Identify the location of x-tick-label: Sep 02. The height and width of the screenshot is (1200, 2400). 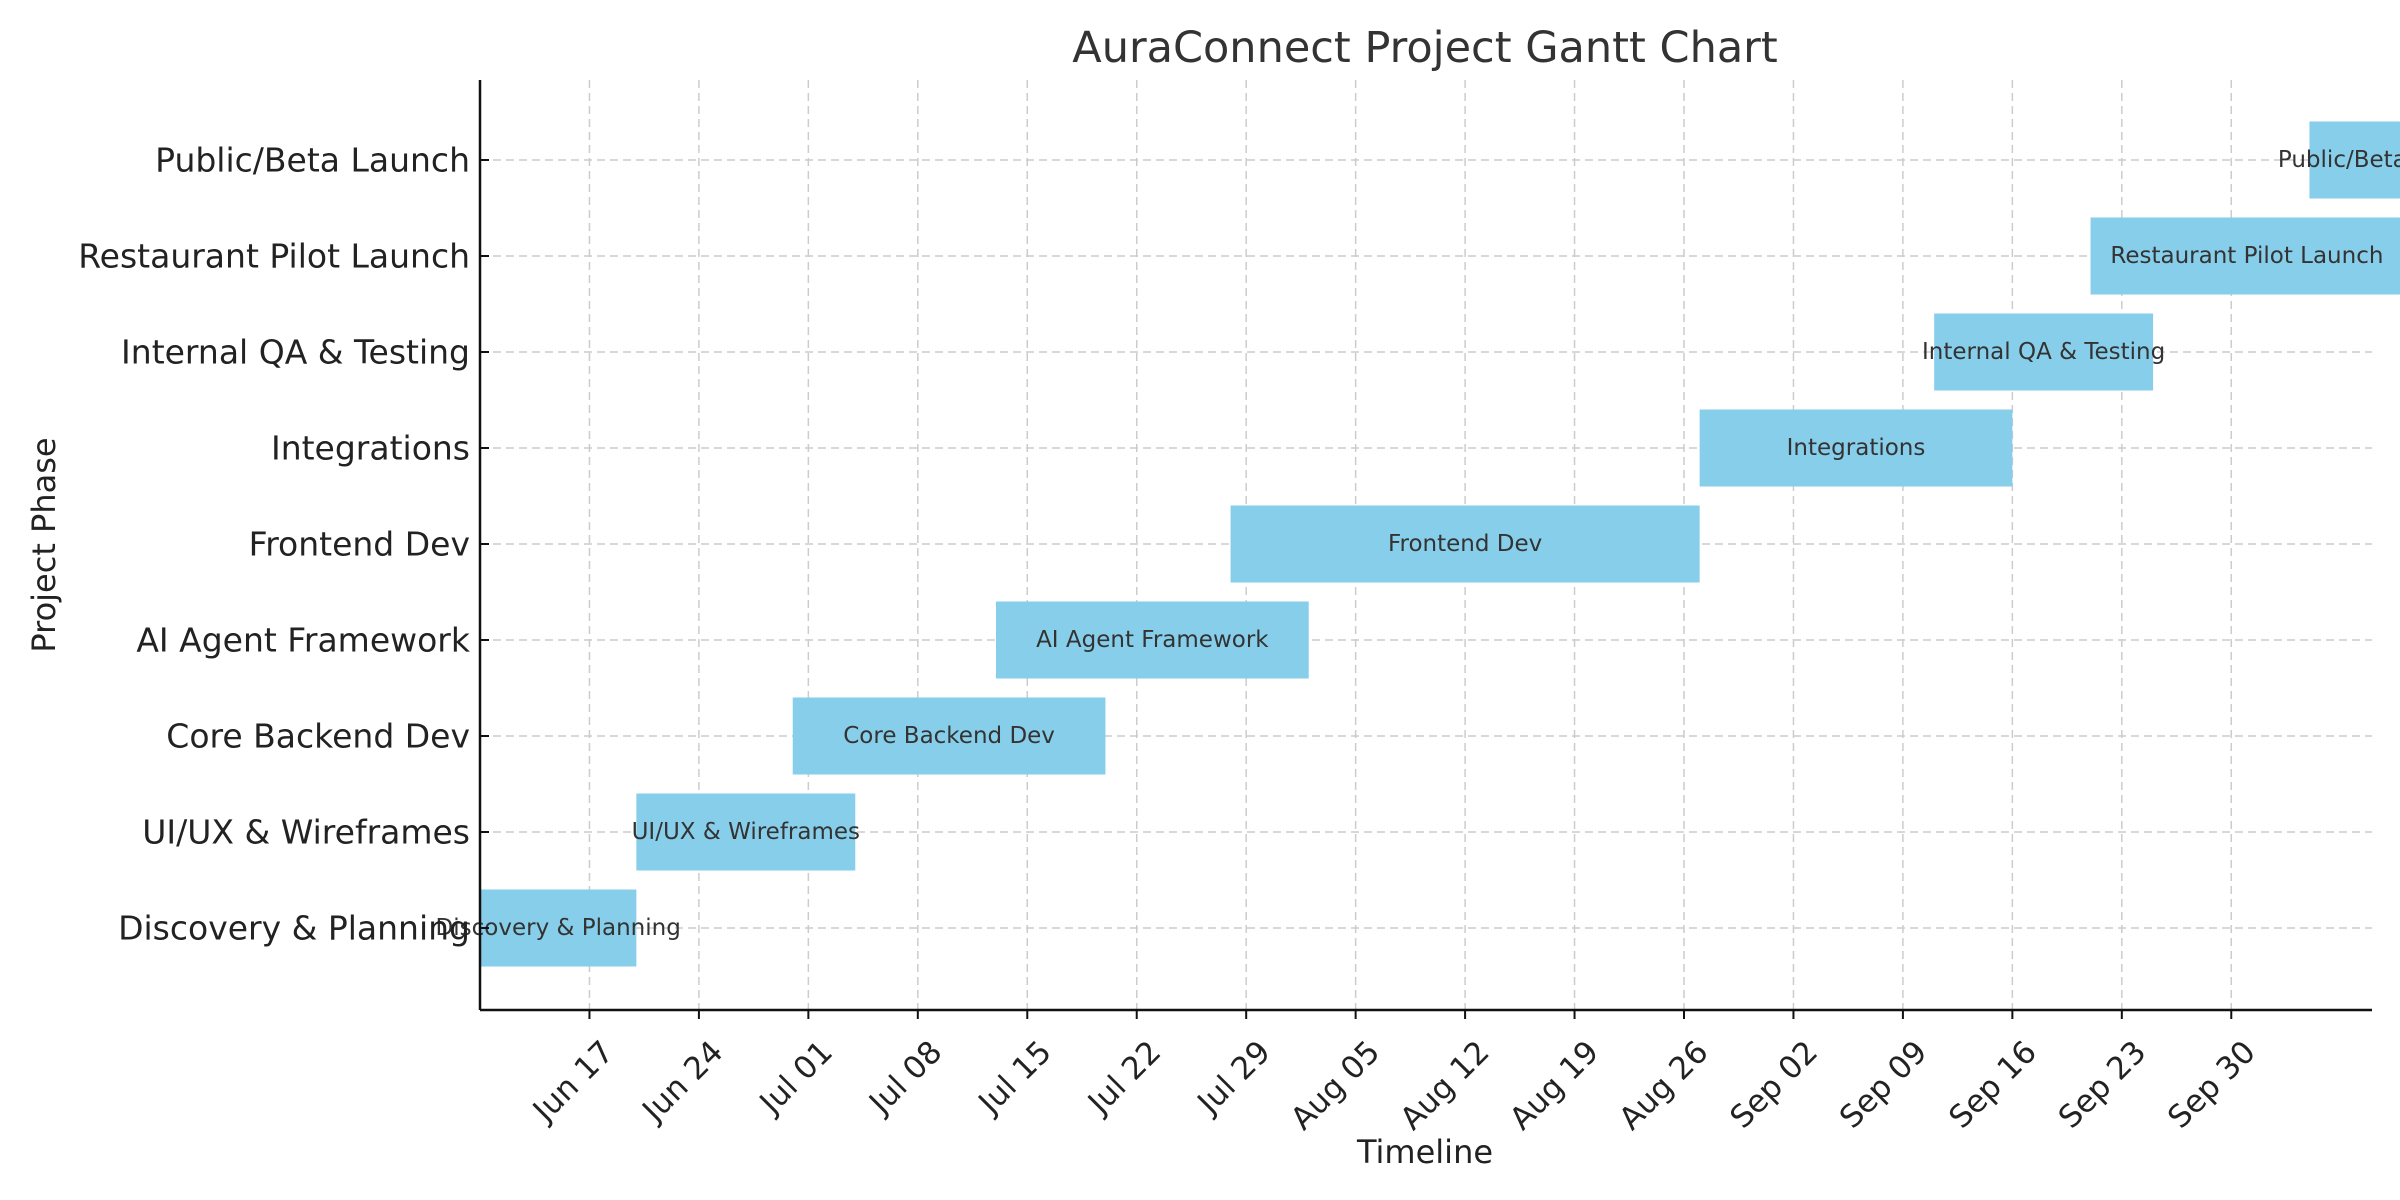
(1774, 1085).